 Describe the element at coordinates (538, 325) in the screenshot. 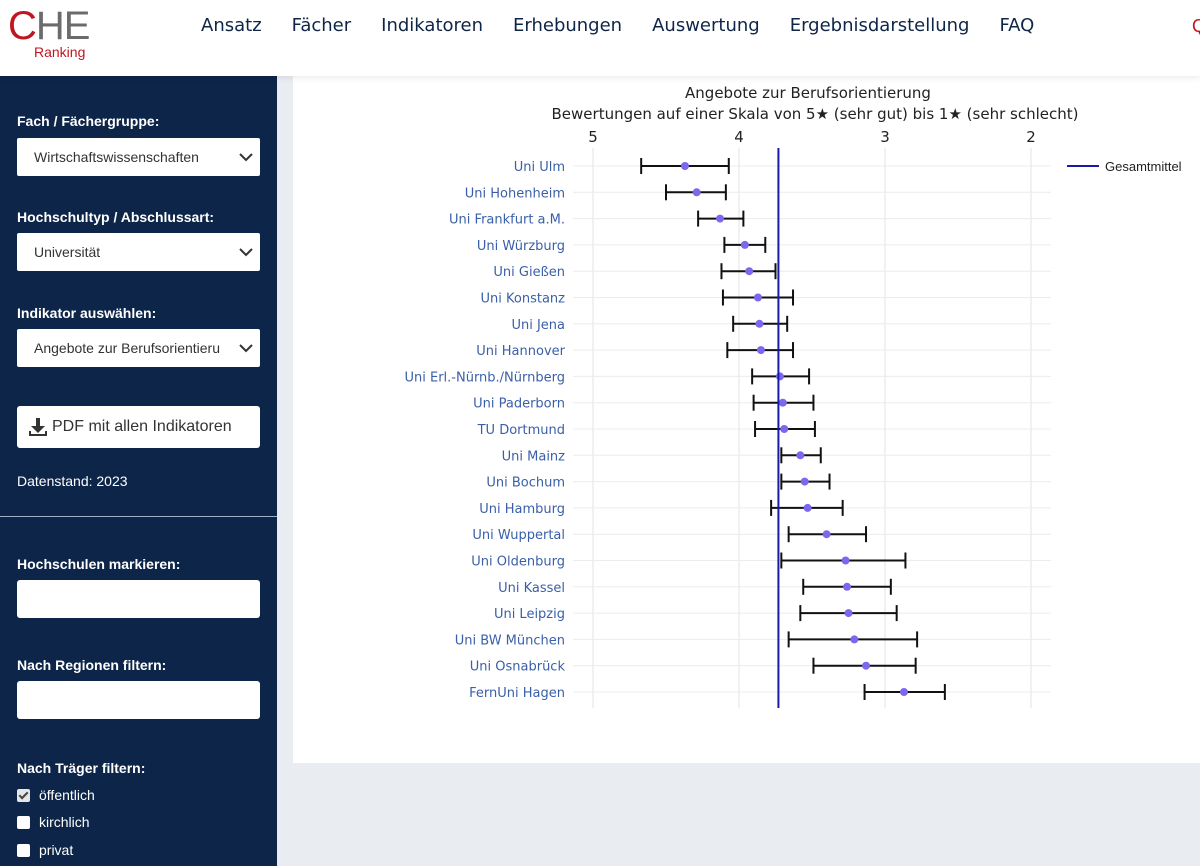

I see `university-label: Uni Jena` at that location.